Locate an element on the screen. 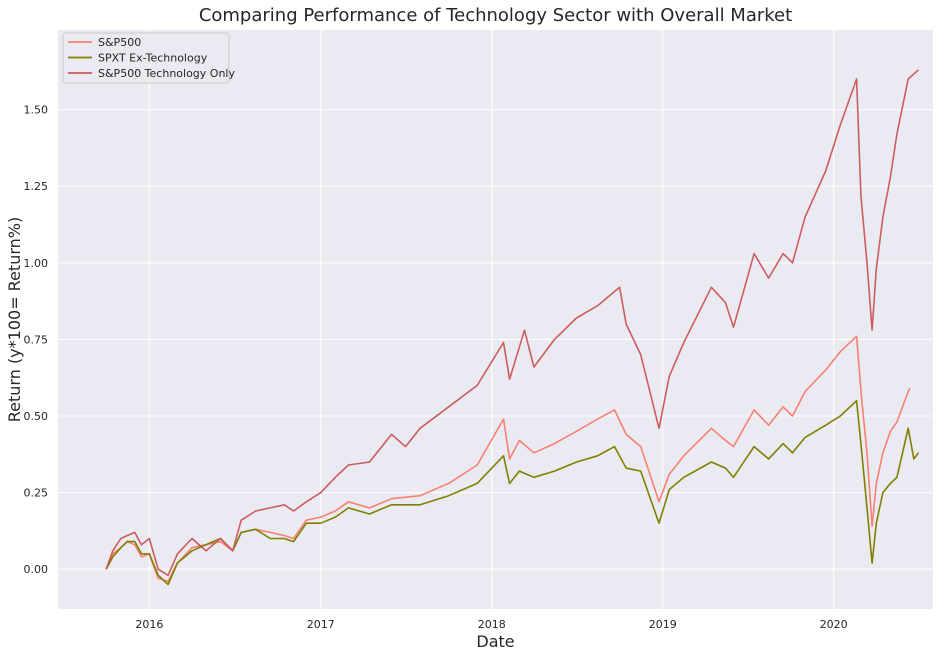 The height and width of the screenshot is (656, 947). x-tick-label: 2017 is located at coordinates (321, 624).